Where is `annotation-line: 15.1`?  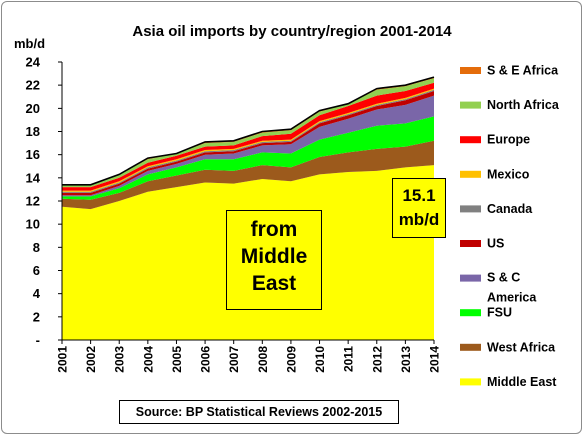 annotation-line: 15.1 is located at coordinates (419, 195).